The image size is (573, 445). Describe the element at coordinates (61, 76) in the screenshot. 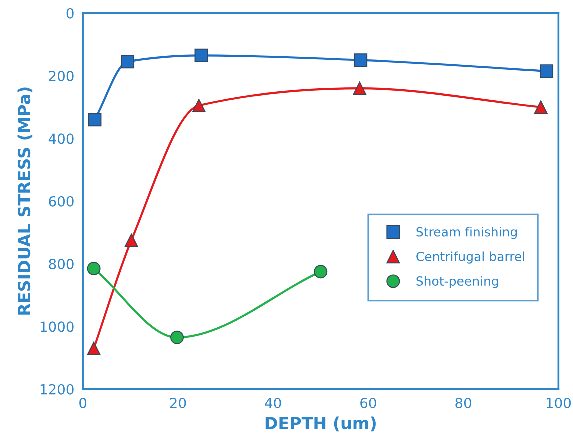

I see `y-tick-label: 200` at that location.